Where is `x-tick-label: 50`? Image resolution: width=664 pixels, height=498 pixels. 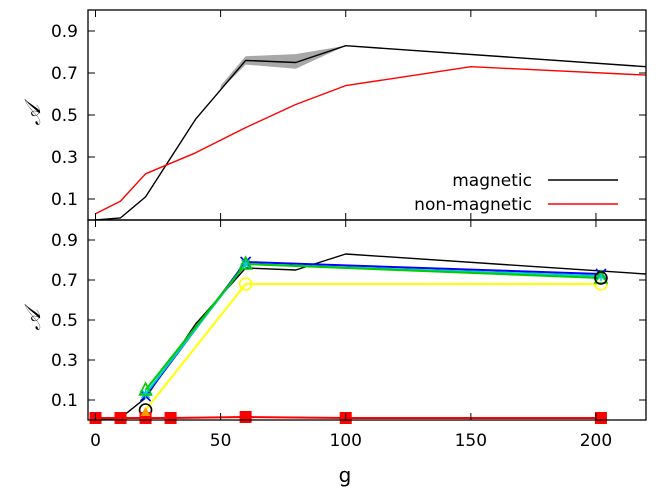
x-tick-label: 50 is located at coordinates (221, 441).